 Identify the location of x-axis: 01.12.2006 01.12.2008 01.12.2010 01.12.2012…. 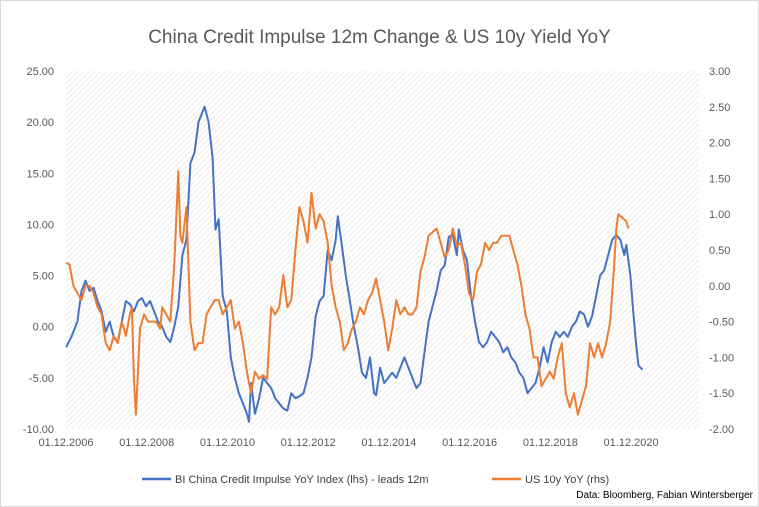
(348, 443).